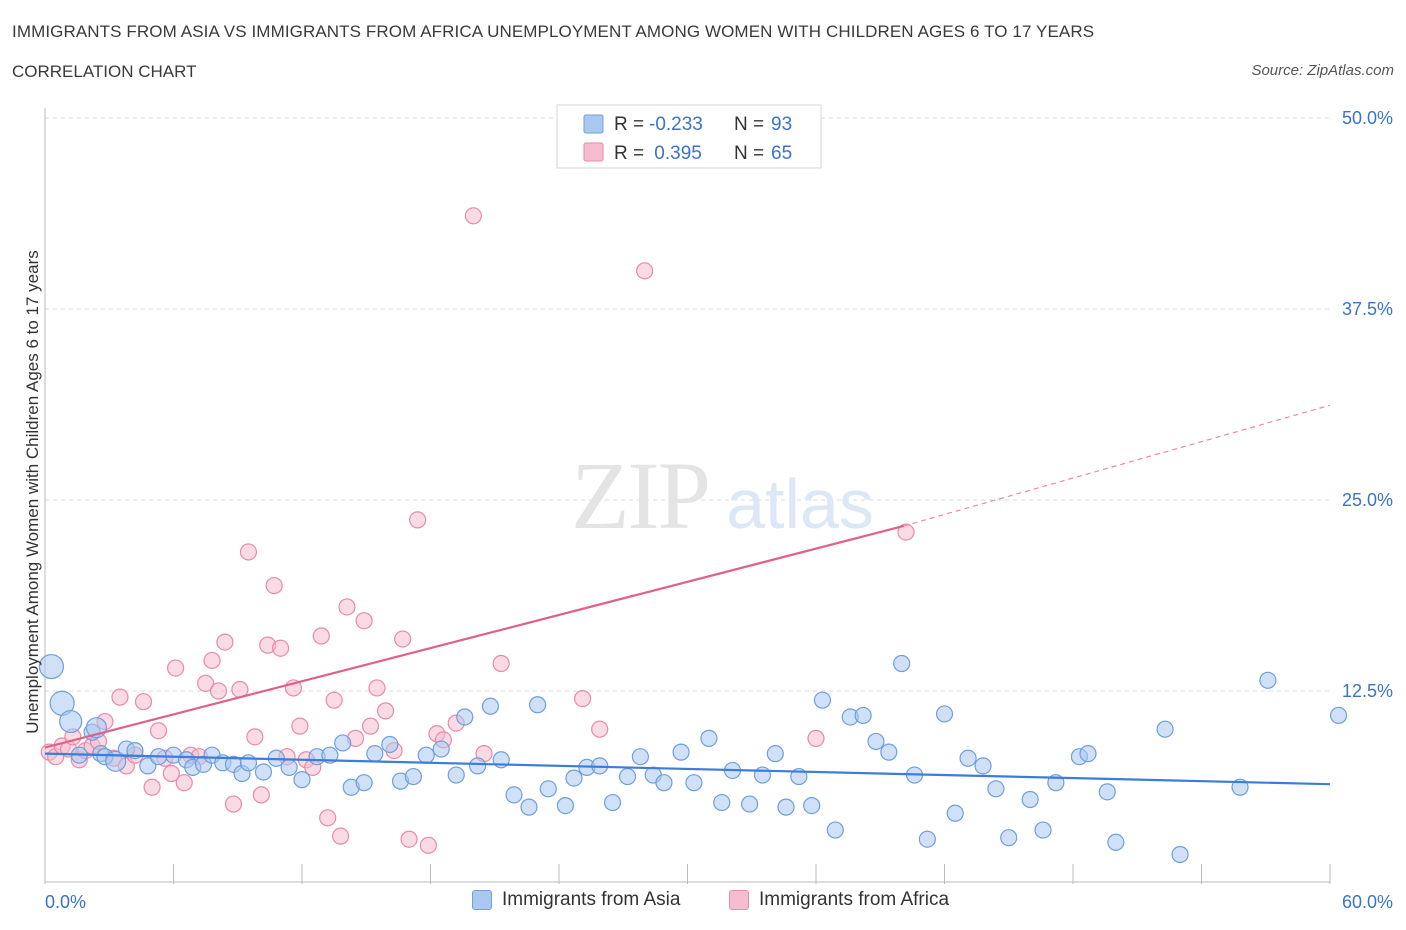 The height and width of the screenshot is (930, 1406). Describe the element at coordinates (675, 153) in the screenshot. I see `africa-r-value: 0.395` at that location.